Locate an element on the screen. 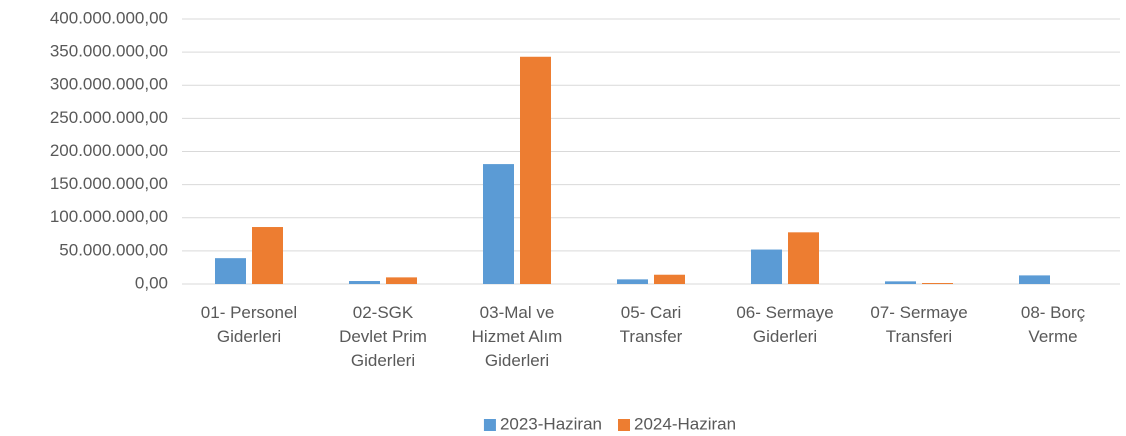 This screenshot has width=1126, height=436. y-tick-label: 300.000.000,00 is located at coordinates (109, 84).